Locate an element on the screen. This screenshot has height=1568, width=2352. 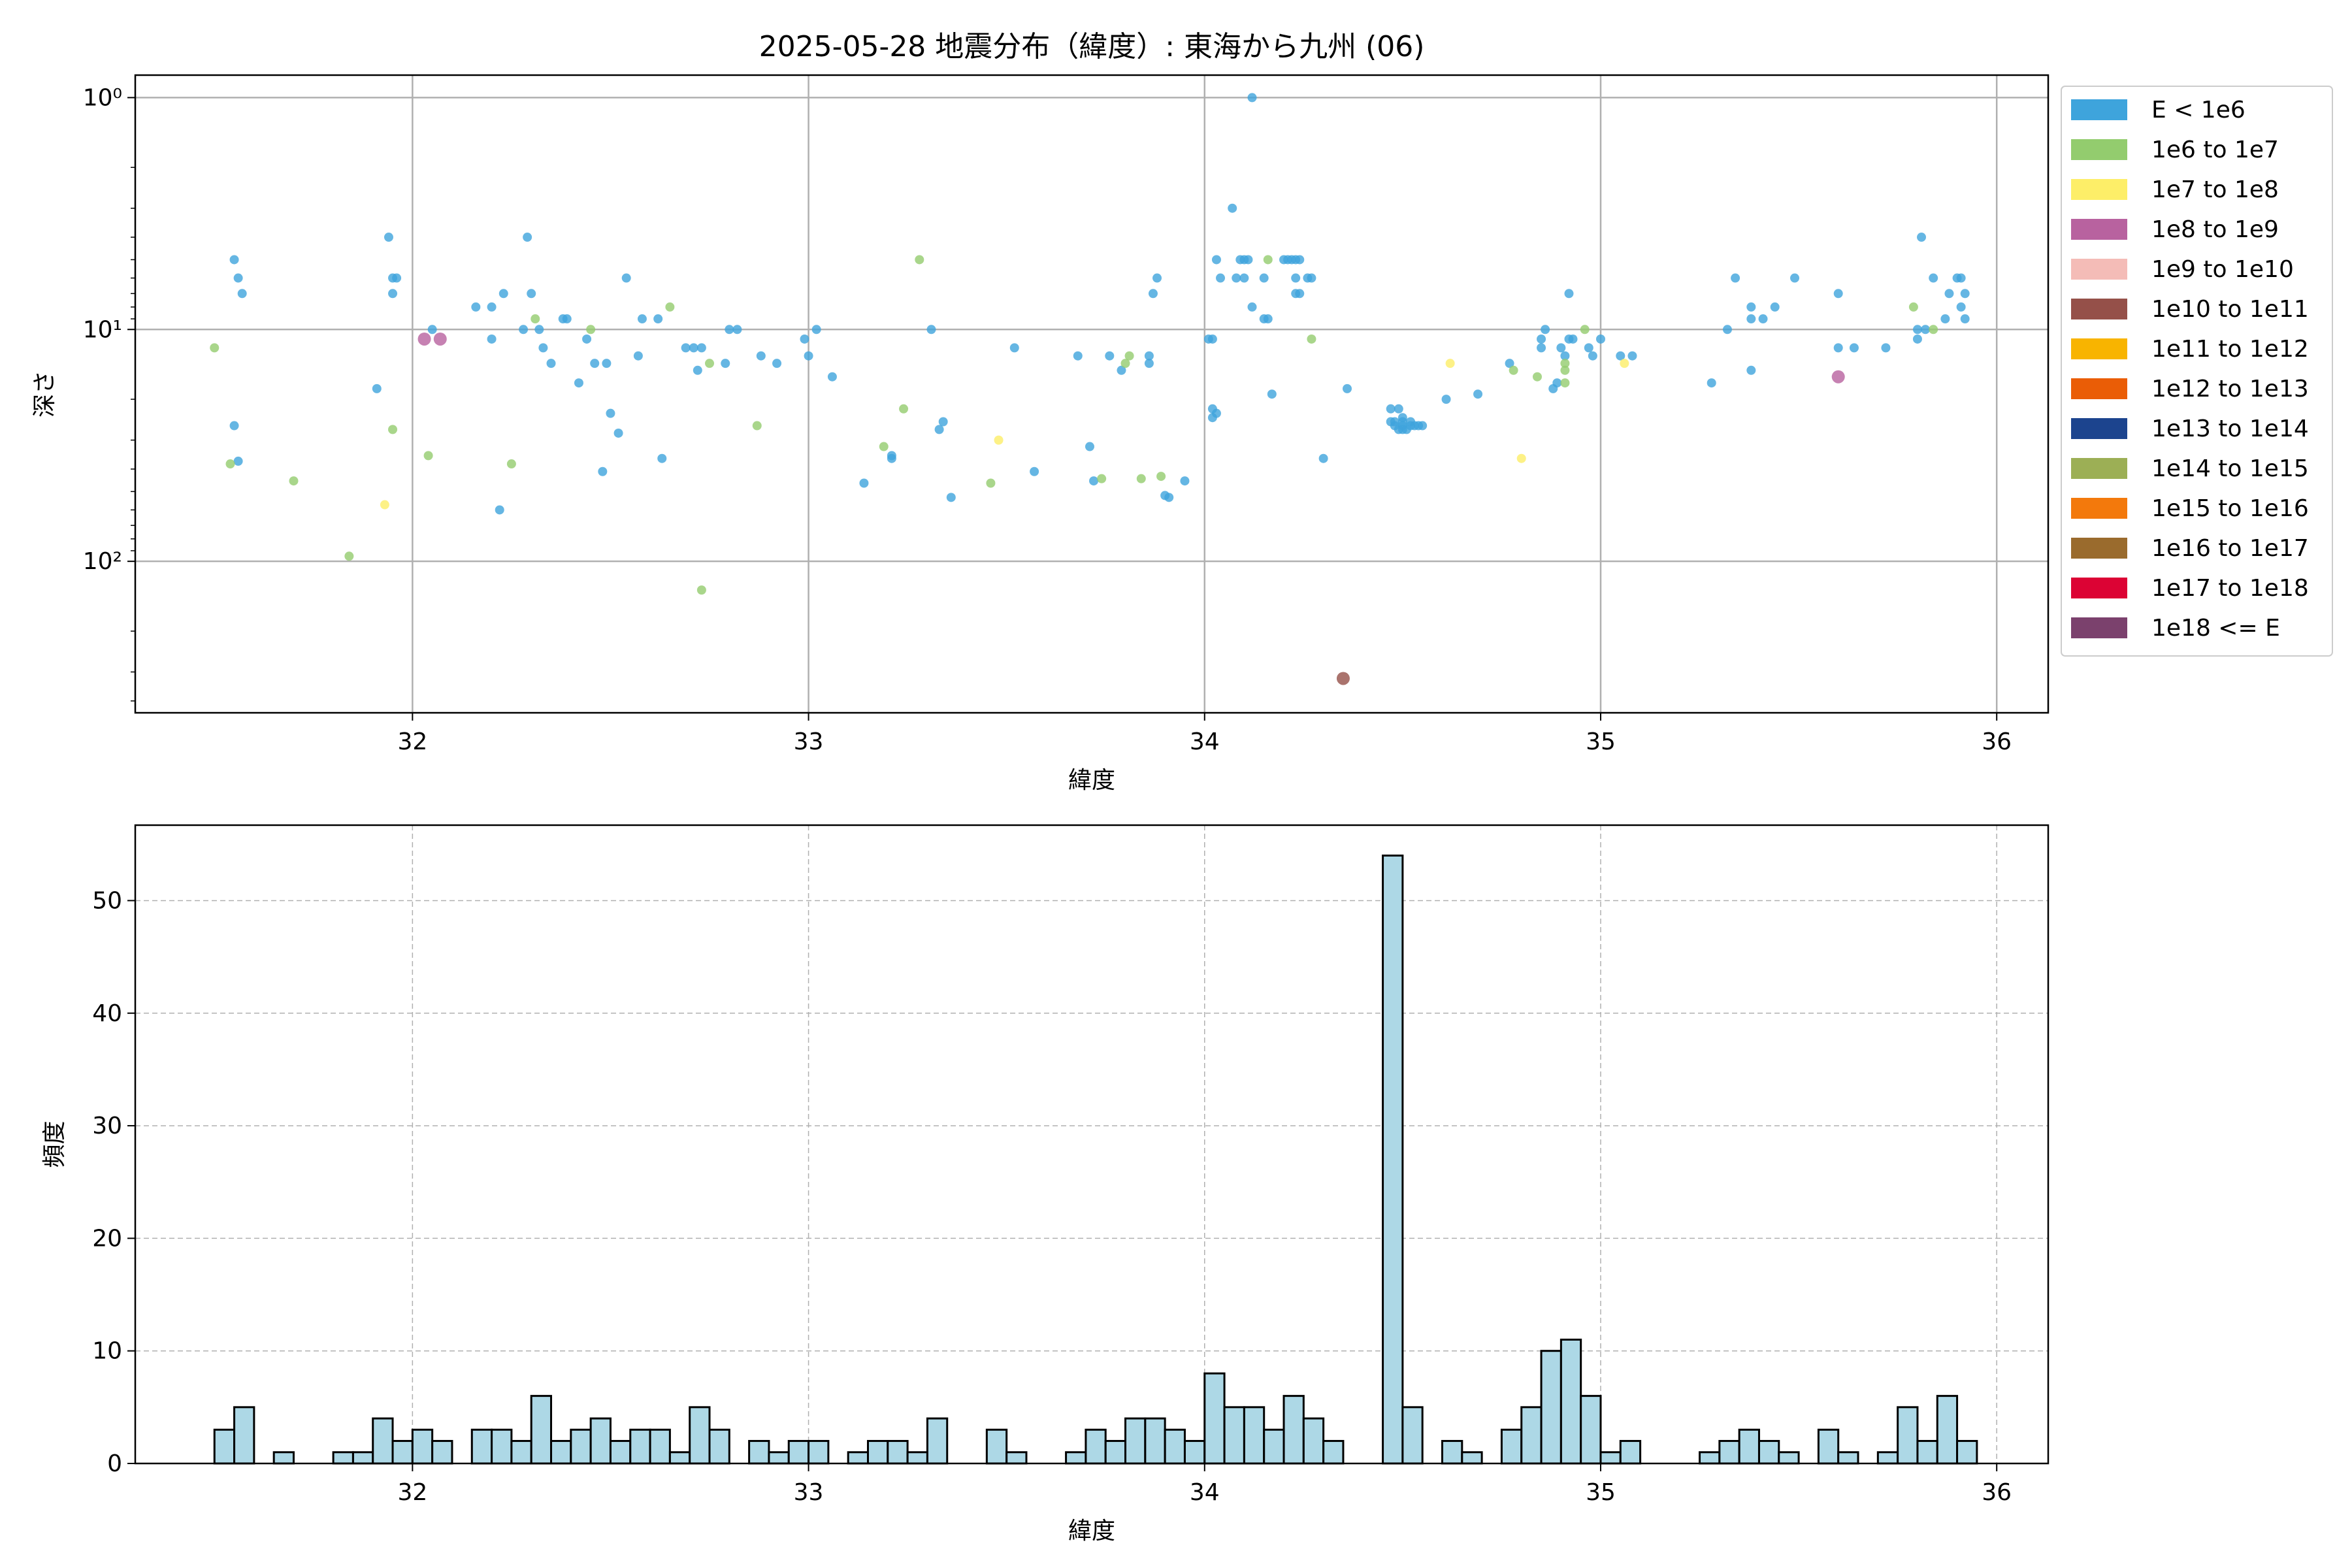
legend-label: 1e18 <= E is located at coordinates (2215, 628).